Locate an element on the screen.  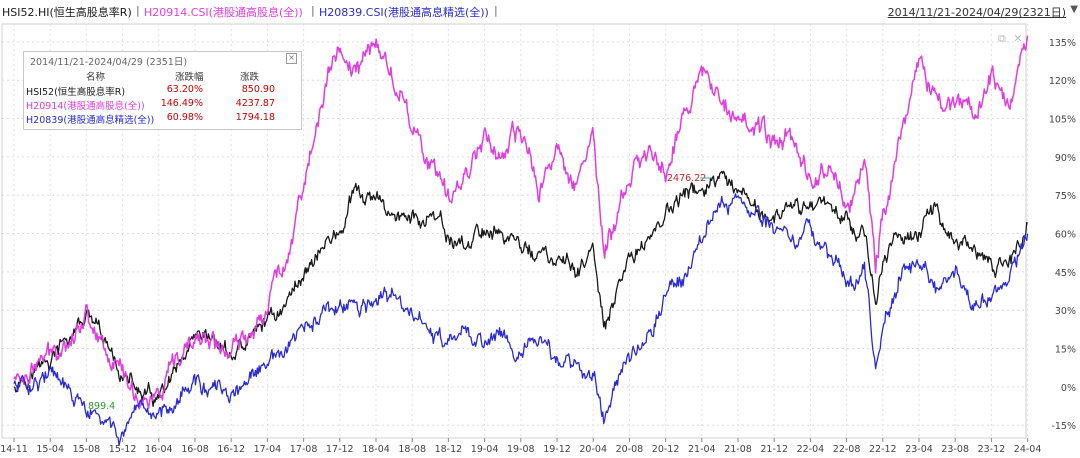
x-tick-label: 15-08 is located at coordinates (87, 449).